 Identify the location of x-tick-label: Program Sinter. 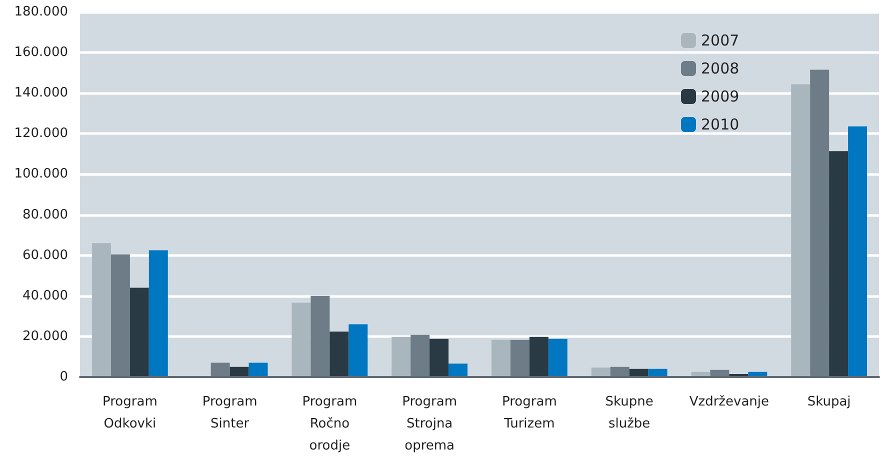
(230, 413).